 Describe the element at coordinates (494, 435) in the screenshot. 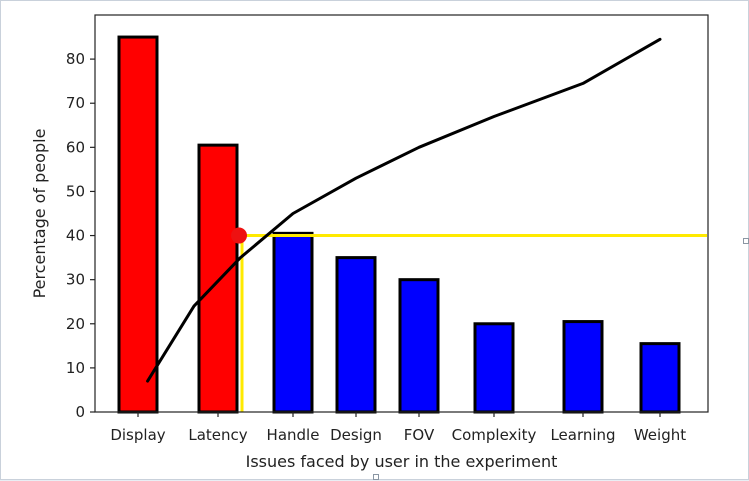

I see `x-tick-label-complexity: Complexity` at that location.